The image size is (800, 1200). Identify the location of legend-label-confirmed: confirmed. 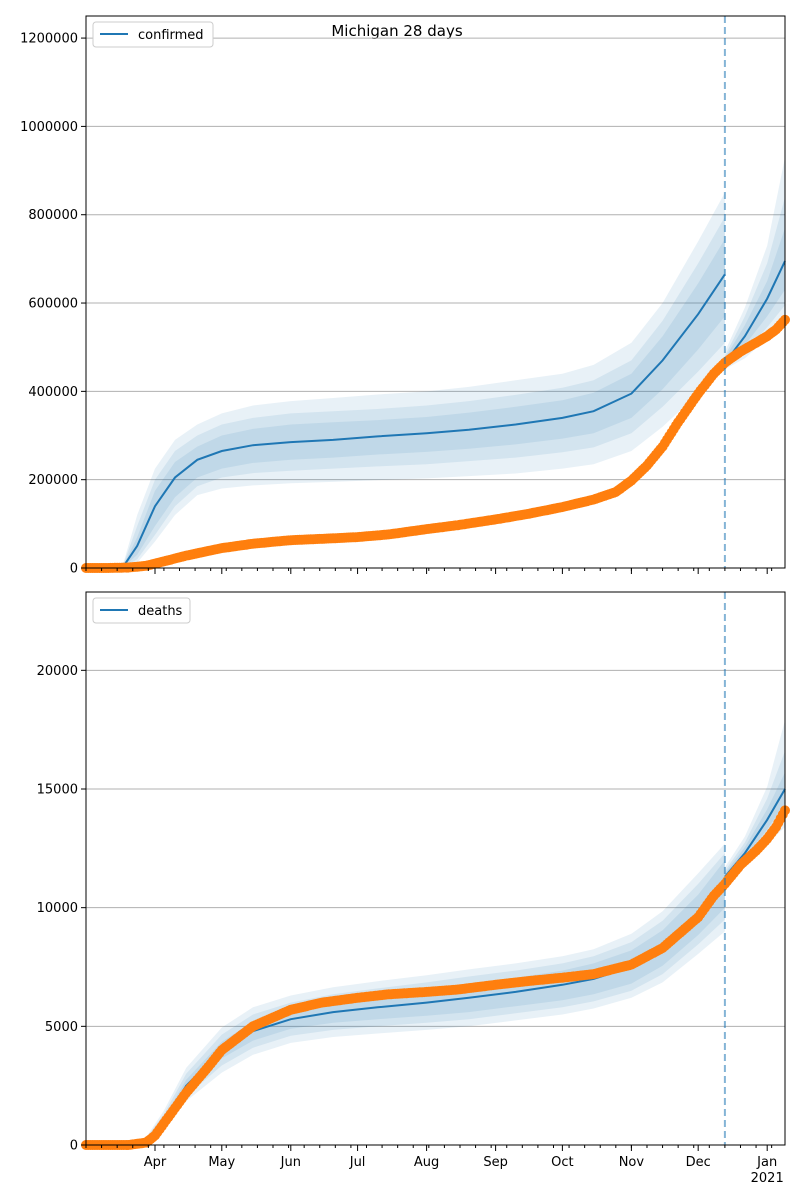
(171, 35).